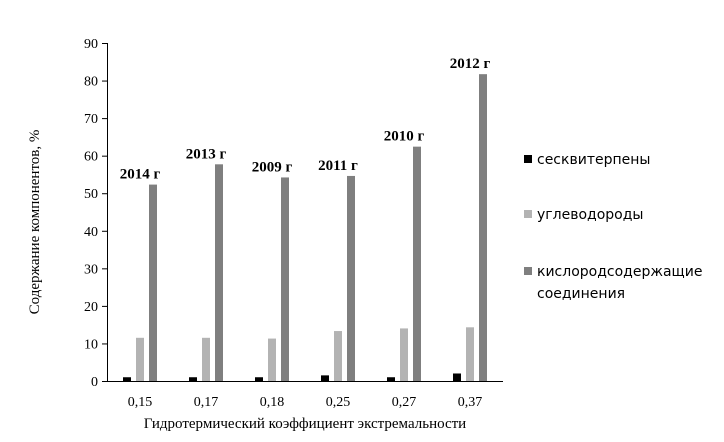  I want to click on y-axis-title: Содержание компонентов, %, so click(35, 222).